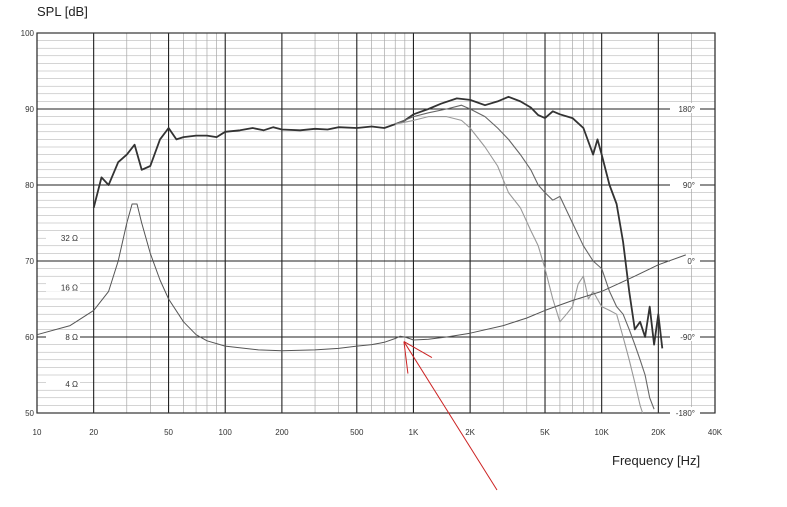 The image size is (787, 507). Describe the element at coordinates (69, 238) in the screenshot. I see `impedance-tick-label: 32 Ω` at that location.